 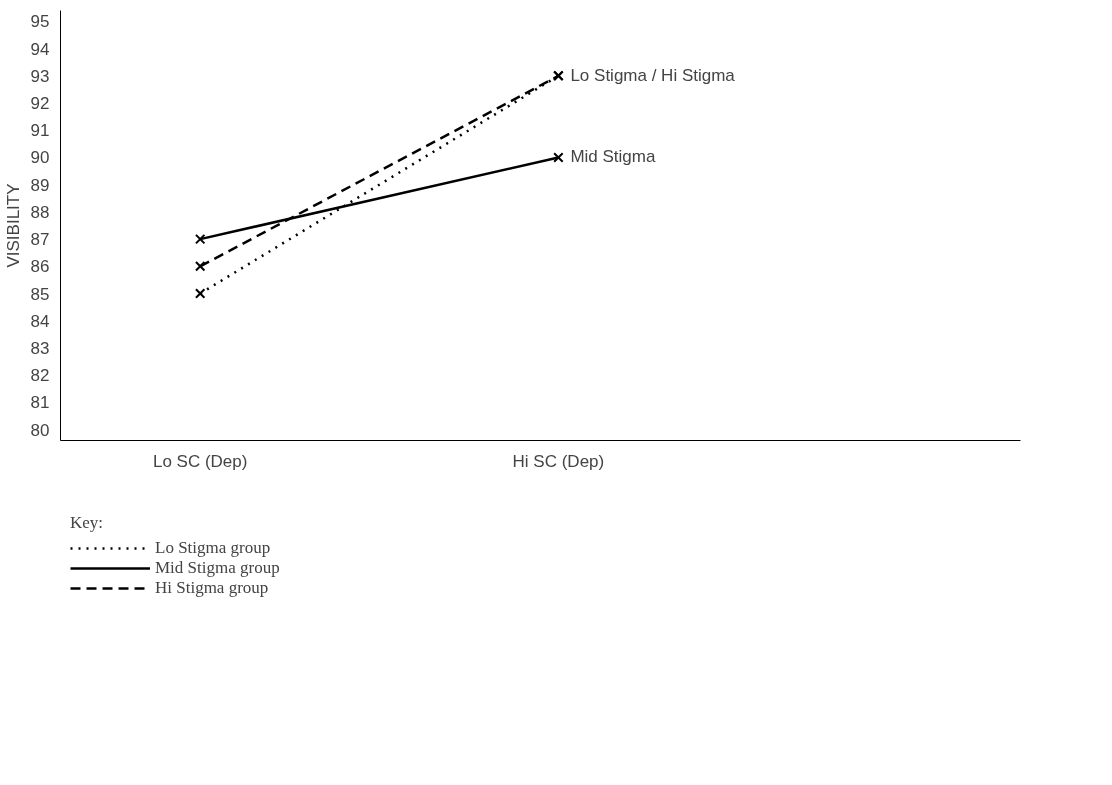 I want to click on y-axis-title: VISIBILITY, so click(x=13, y=225).